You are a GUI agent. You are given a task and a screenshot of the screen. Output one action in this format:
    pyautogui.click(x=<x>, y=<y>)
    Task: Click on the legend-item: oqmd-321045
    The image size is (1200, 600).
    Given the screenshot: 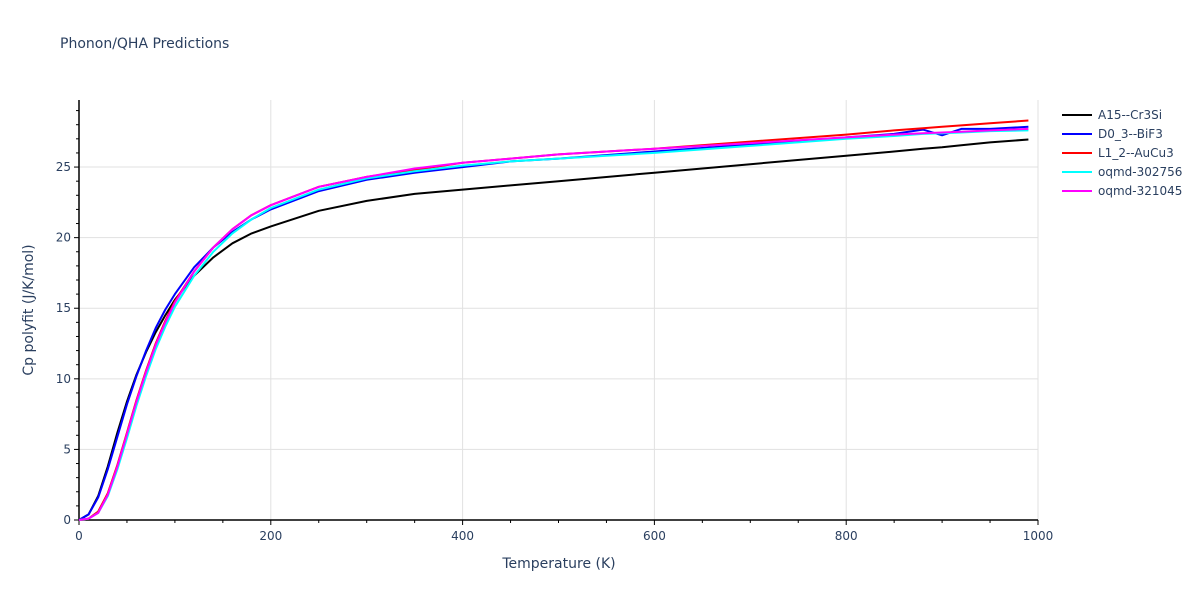 What is the action you would take?
    pyautogui.click(x=1122, y=191)
    